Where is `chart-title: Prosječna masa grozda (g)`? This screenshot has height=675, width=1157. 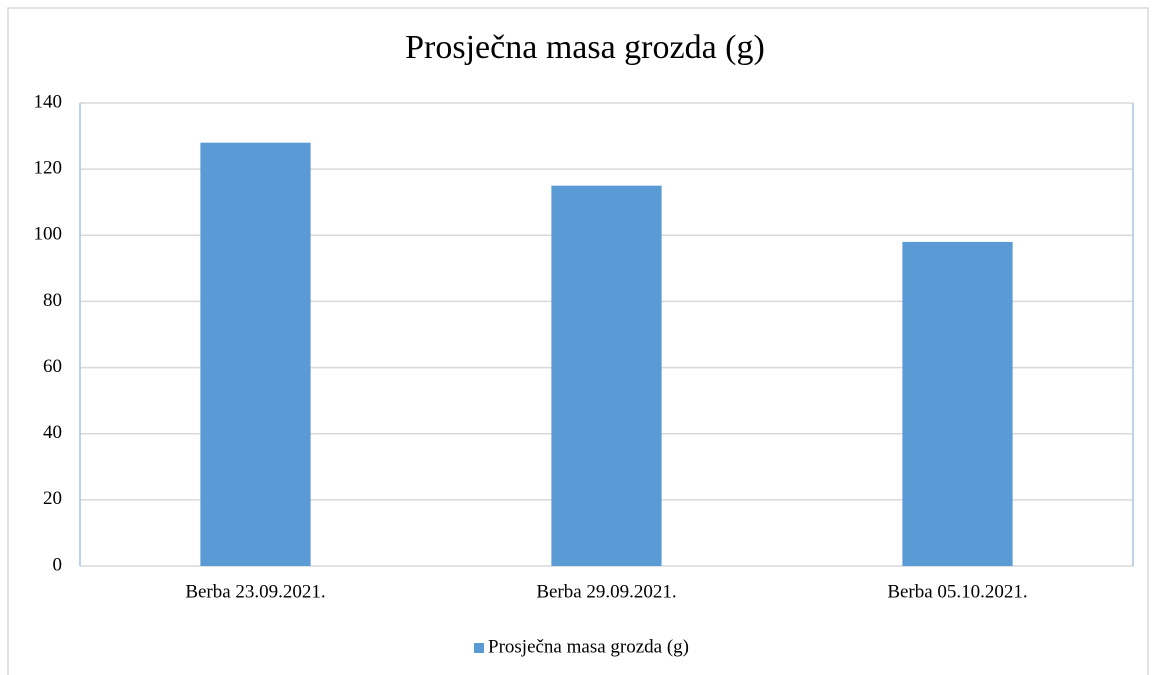
chart-title: Prosječna masa grozda (g) is located at coordinates (585, 47).